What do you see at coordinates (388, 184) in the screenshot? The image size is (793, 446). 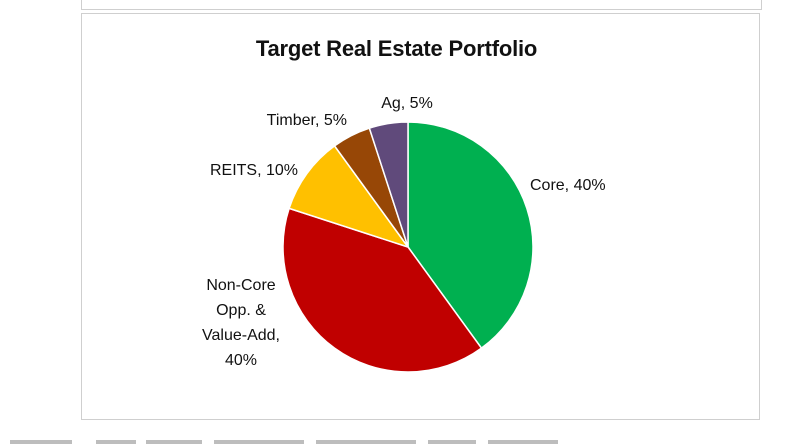 I see `pie-slice-ag` at bounding box center [388, 184].